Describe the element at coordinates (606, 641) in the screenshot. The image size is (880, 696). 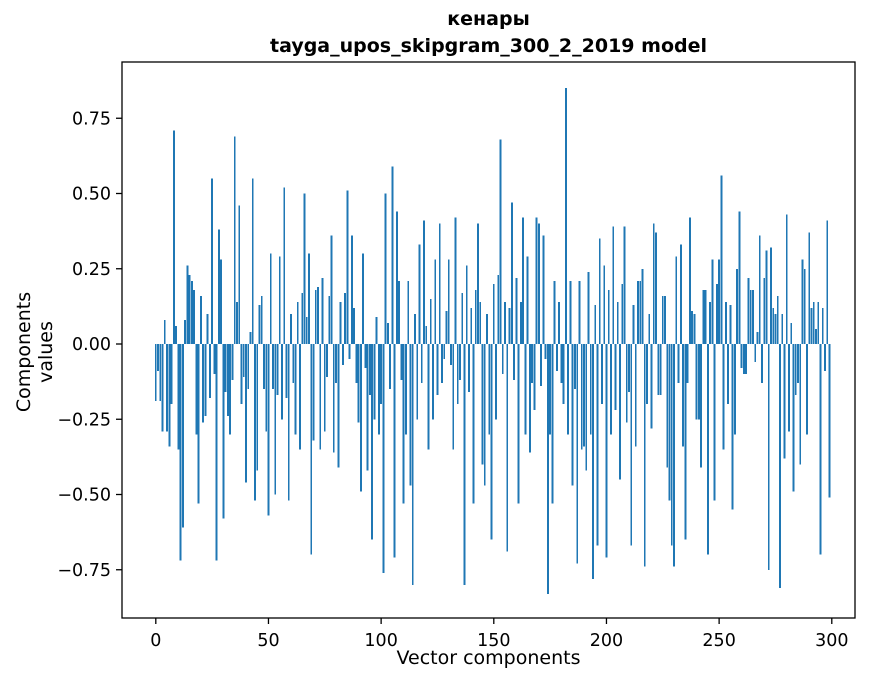
I see `x-tick-label: 200` at that location.